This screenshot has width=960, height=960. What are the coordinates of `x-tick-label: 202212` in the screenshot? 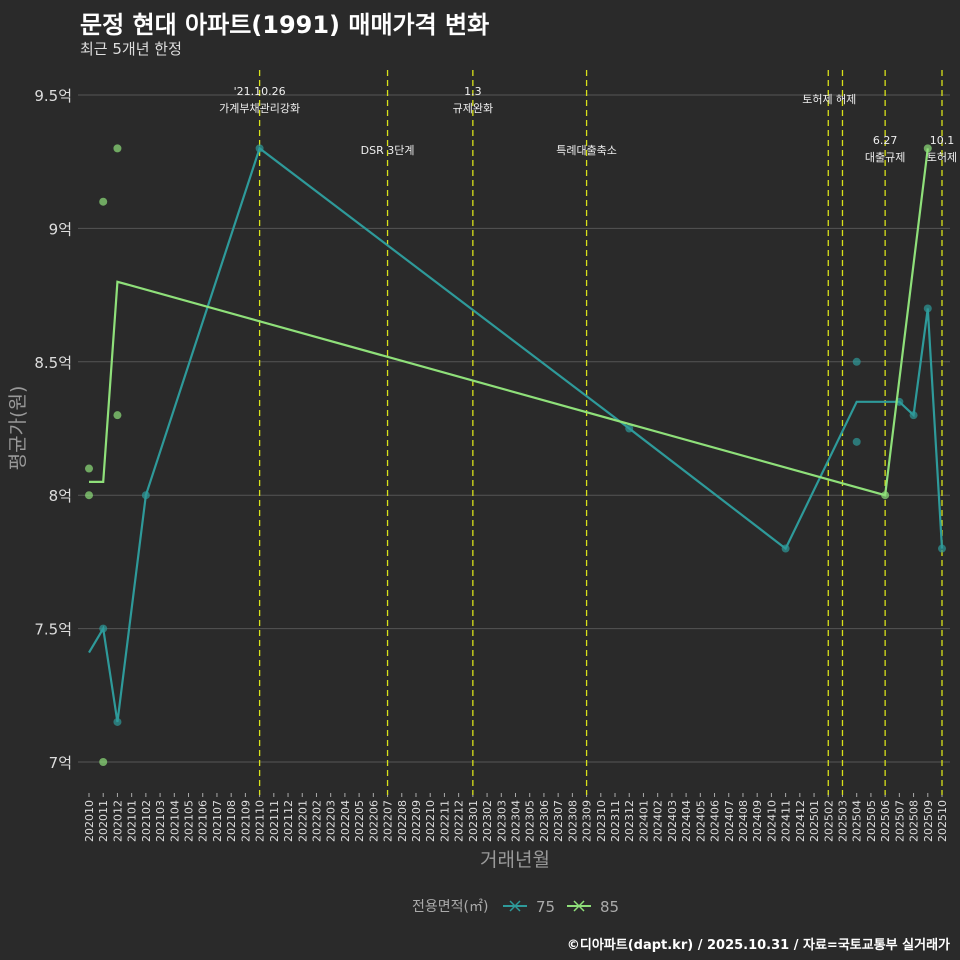 It's located at (459, 821).